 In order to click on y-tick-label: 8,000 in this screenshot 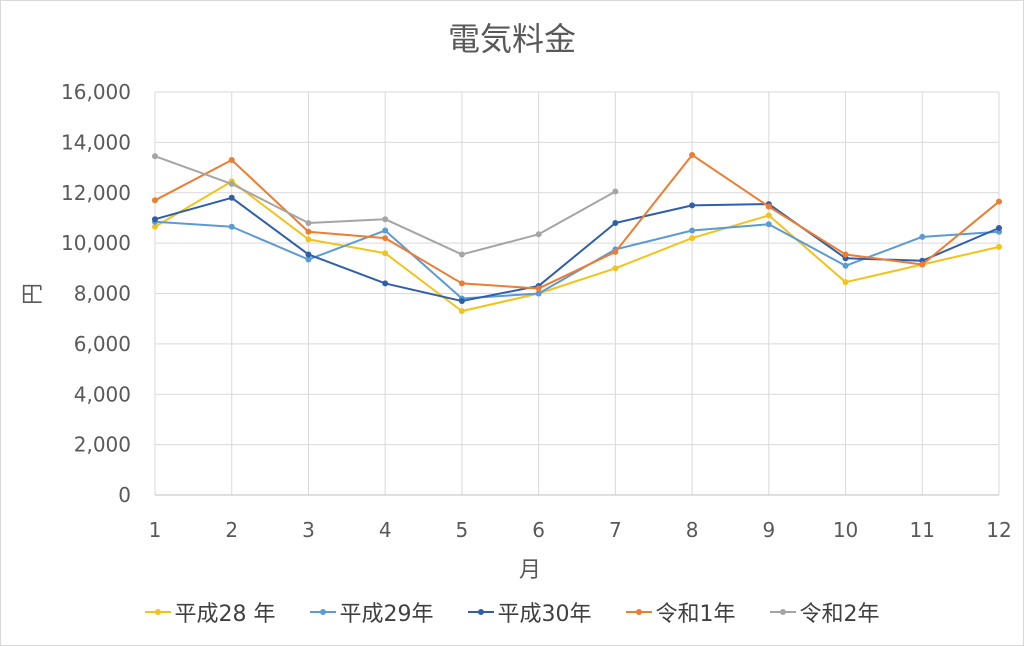, I will do `click(102, 294)`.